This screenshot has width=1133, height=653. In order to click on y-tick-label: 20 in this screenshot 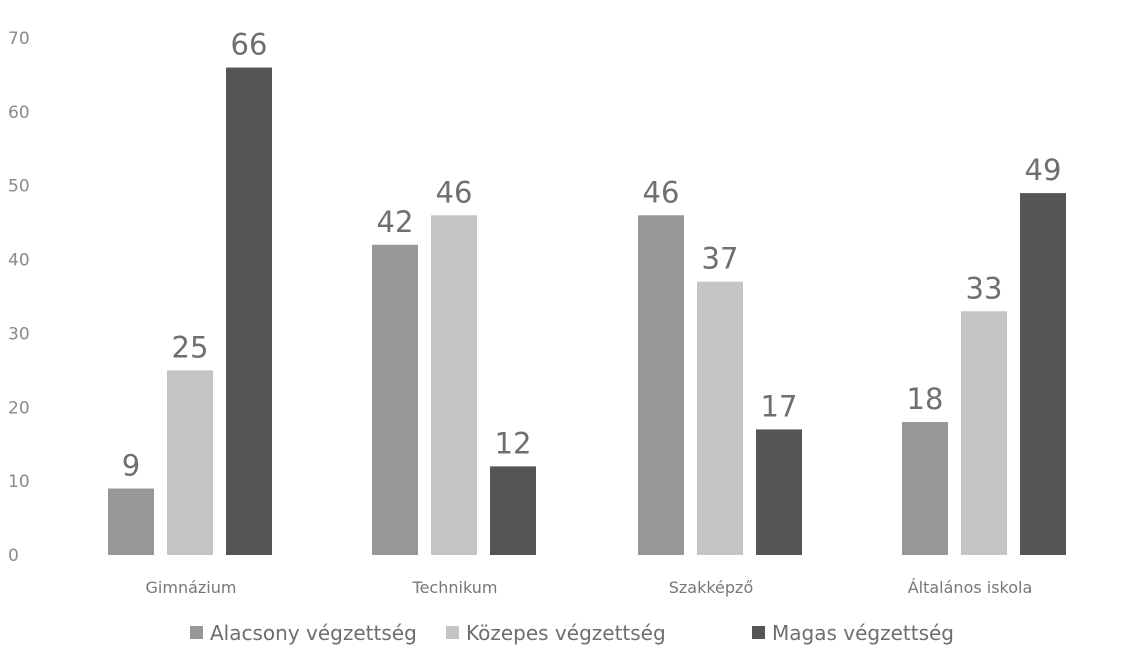, I will do `click(19, 408)`.